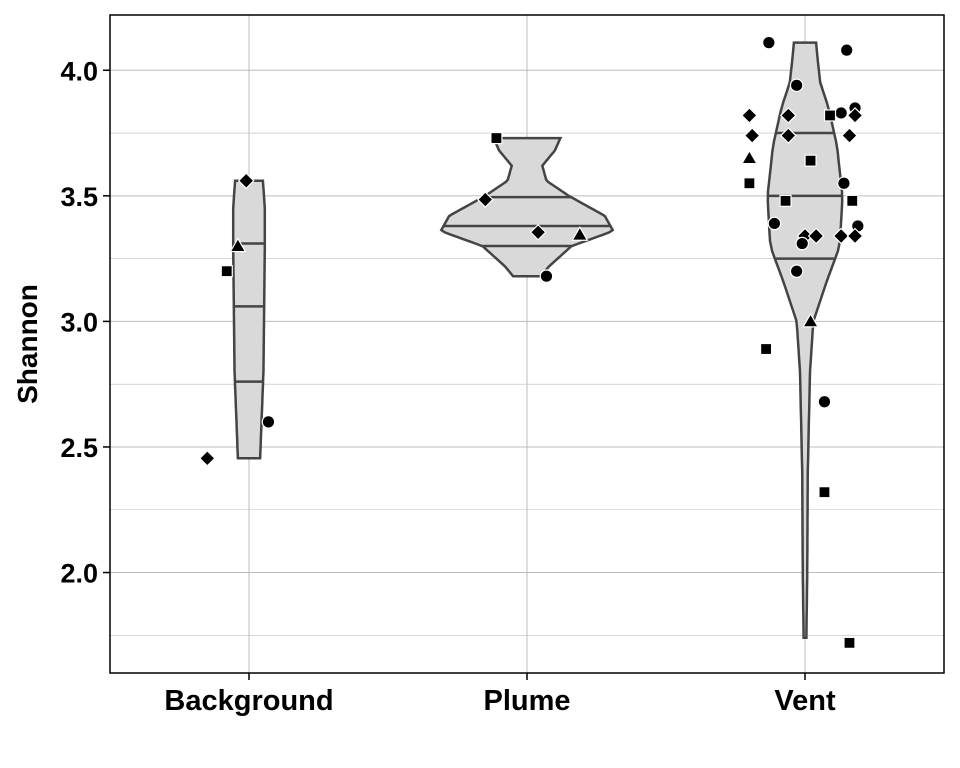 The height and width of the screenshot is (768, 960). I want to click on x-tick-label-vent: Vent, so click(805, 701).